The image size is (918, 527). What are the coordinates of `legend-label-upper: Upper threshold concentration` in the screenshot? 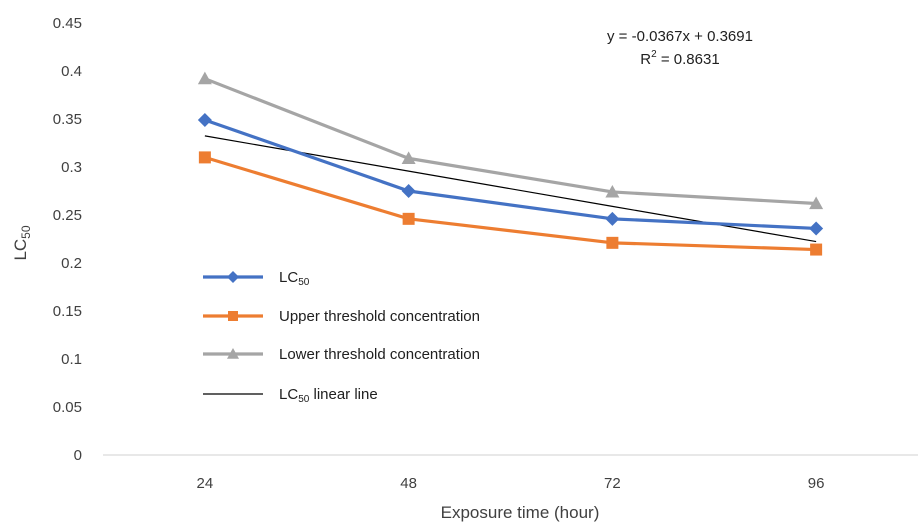 It's located at (379, 316).